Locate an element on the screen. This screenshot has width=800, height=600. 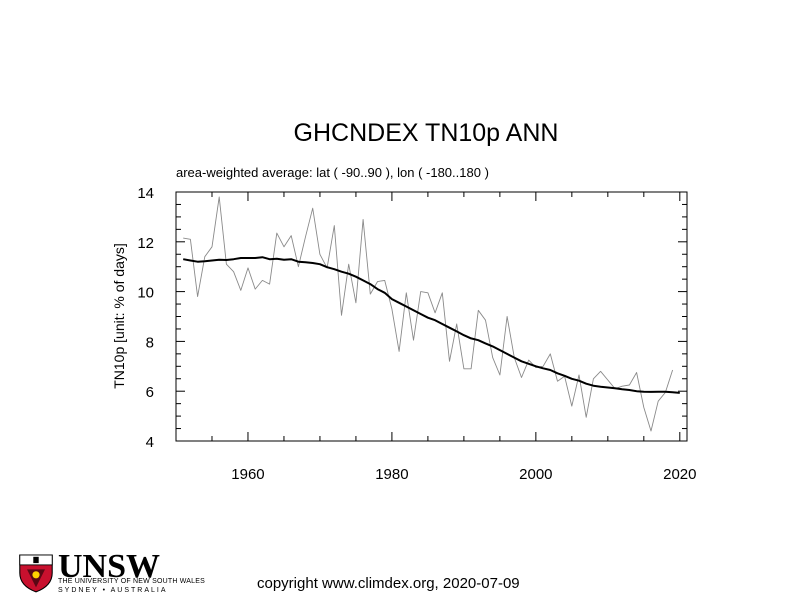
x-tick-label: 1960 is located at coordinates (247, 474).